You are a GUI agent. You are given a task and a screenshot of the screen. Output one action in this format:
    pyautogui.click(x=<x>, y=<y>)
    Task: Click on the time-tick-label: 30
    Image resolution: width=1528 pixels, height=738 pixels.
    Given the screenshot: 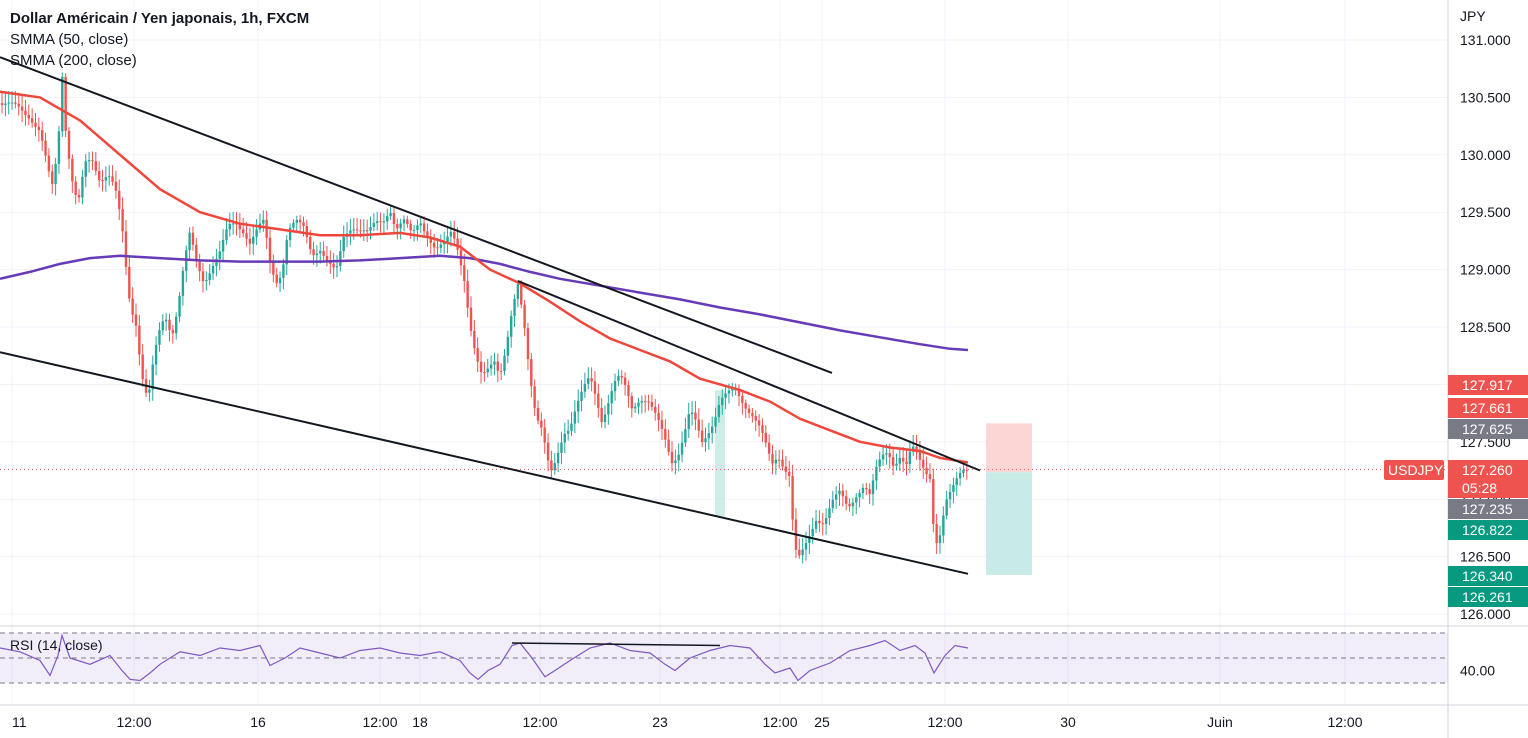 What is the action you would take?
    pyautogui.click(x=1068, y=722)
    